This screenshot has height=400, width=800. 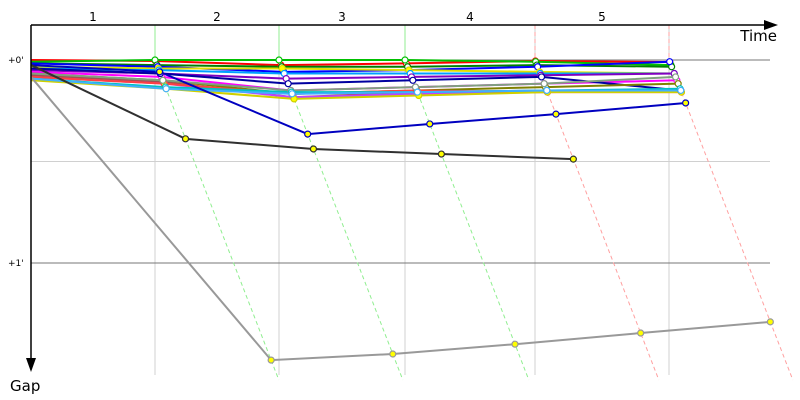 I want to click on lap-label: 1, so click(x=93, y=17).